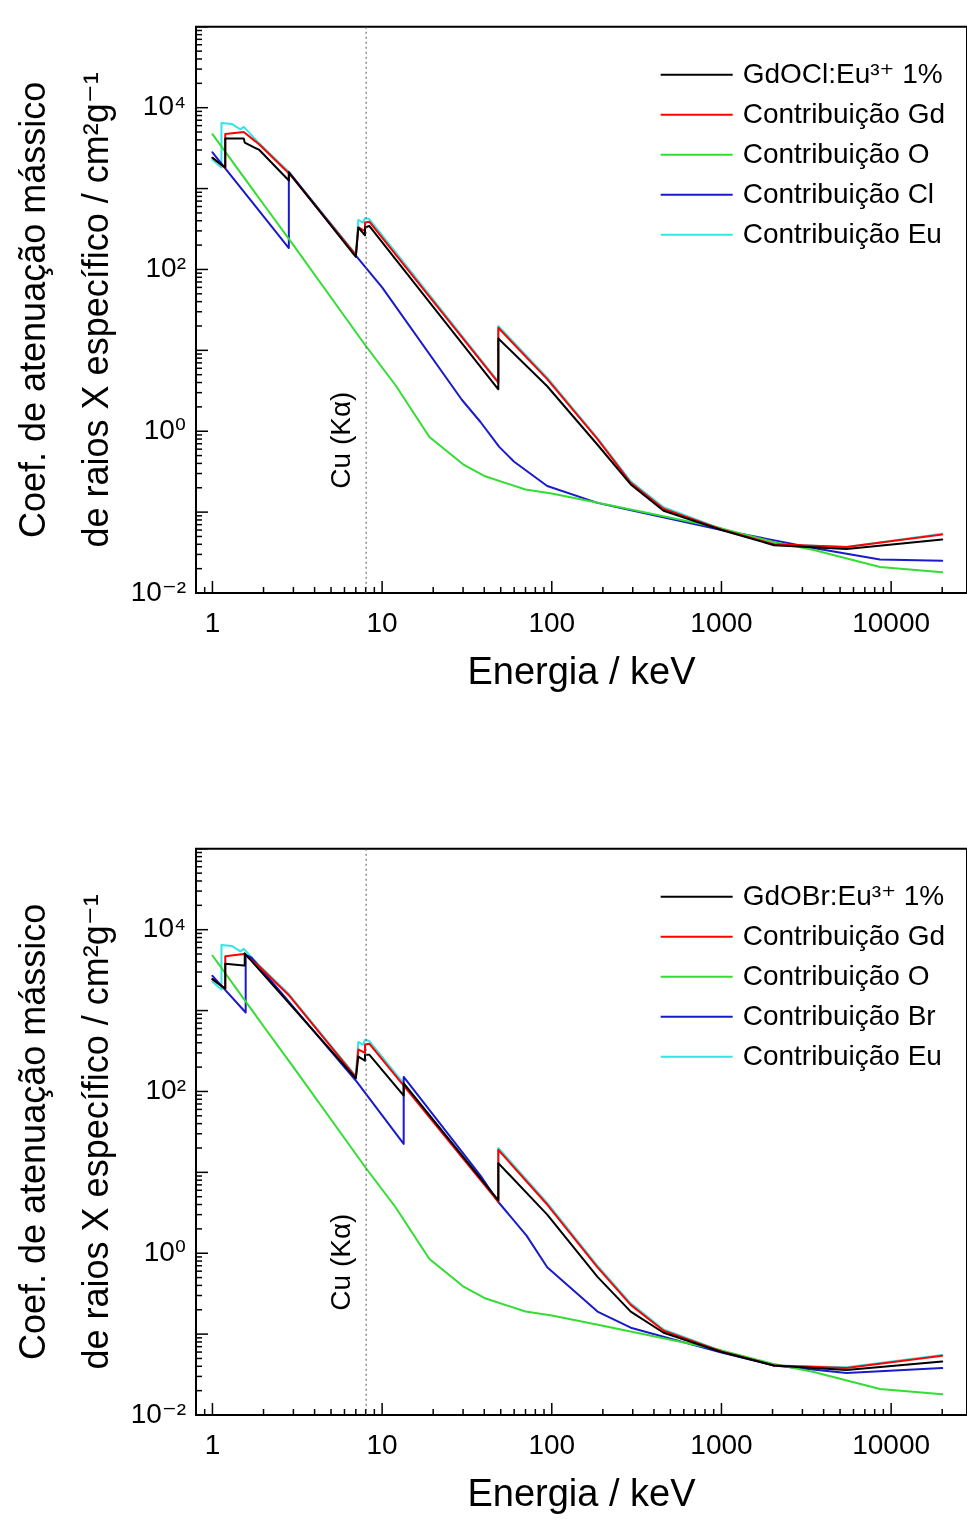 This screenshot has height=1521, width=967. I want to click on legend-label: Contribuição Cl, so click(838, 193).